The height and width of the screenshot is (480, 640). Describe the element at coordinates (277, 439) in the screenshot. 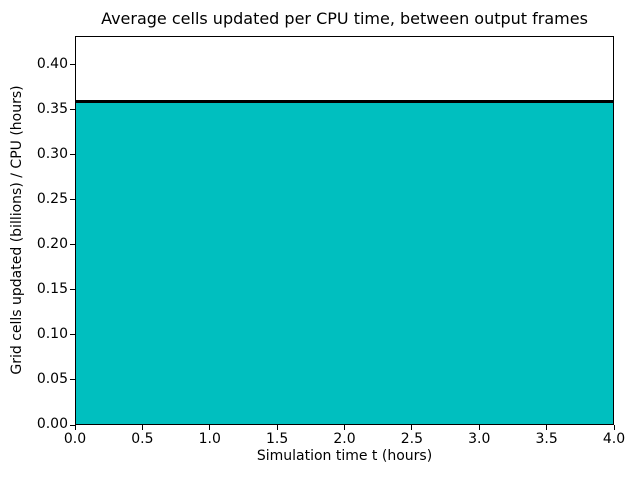

I see `x-tick-label: 1.5` at that location.